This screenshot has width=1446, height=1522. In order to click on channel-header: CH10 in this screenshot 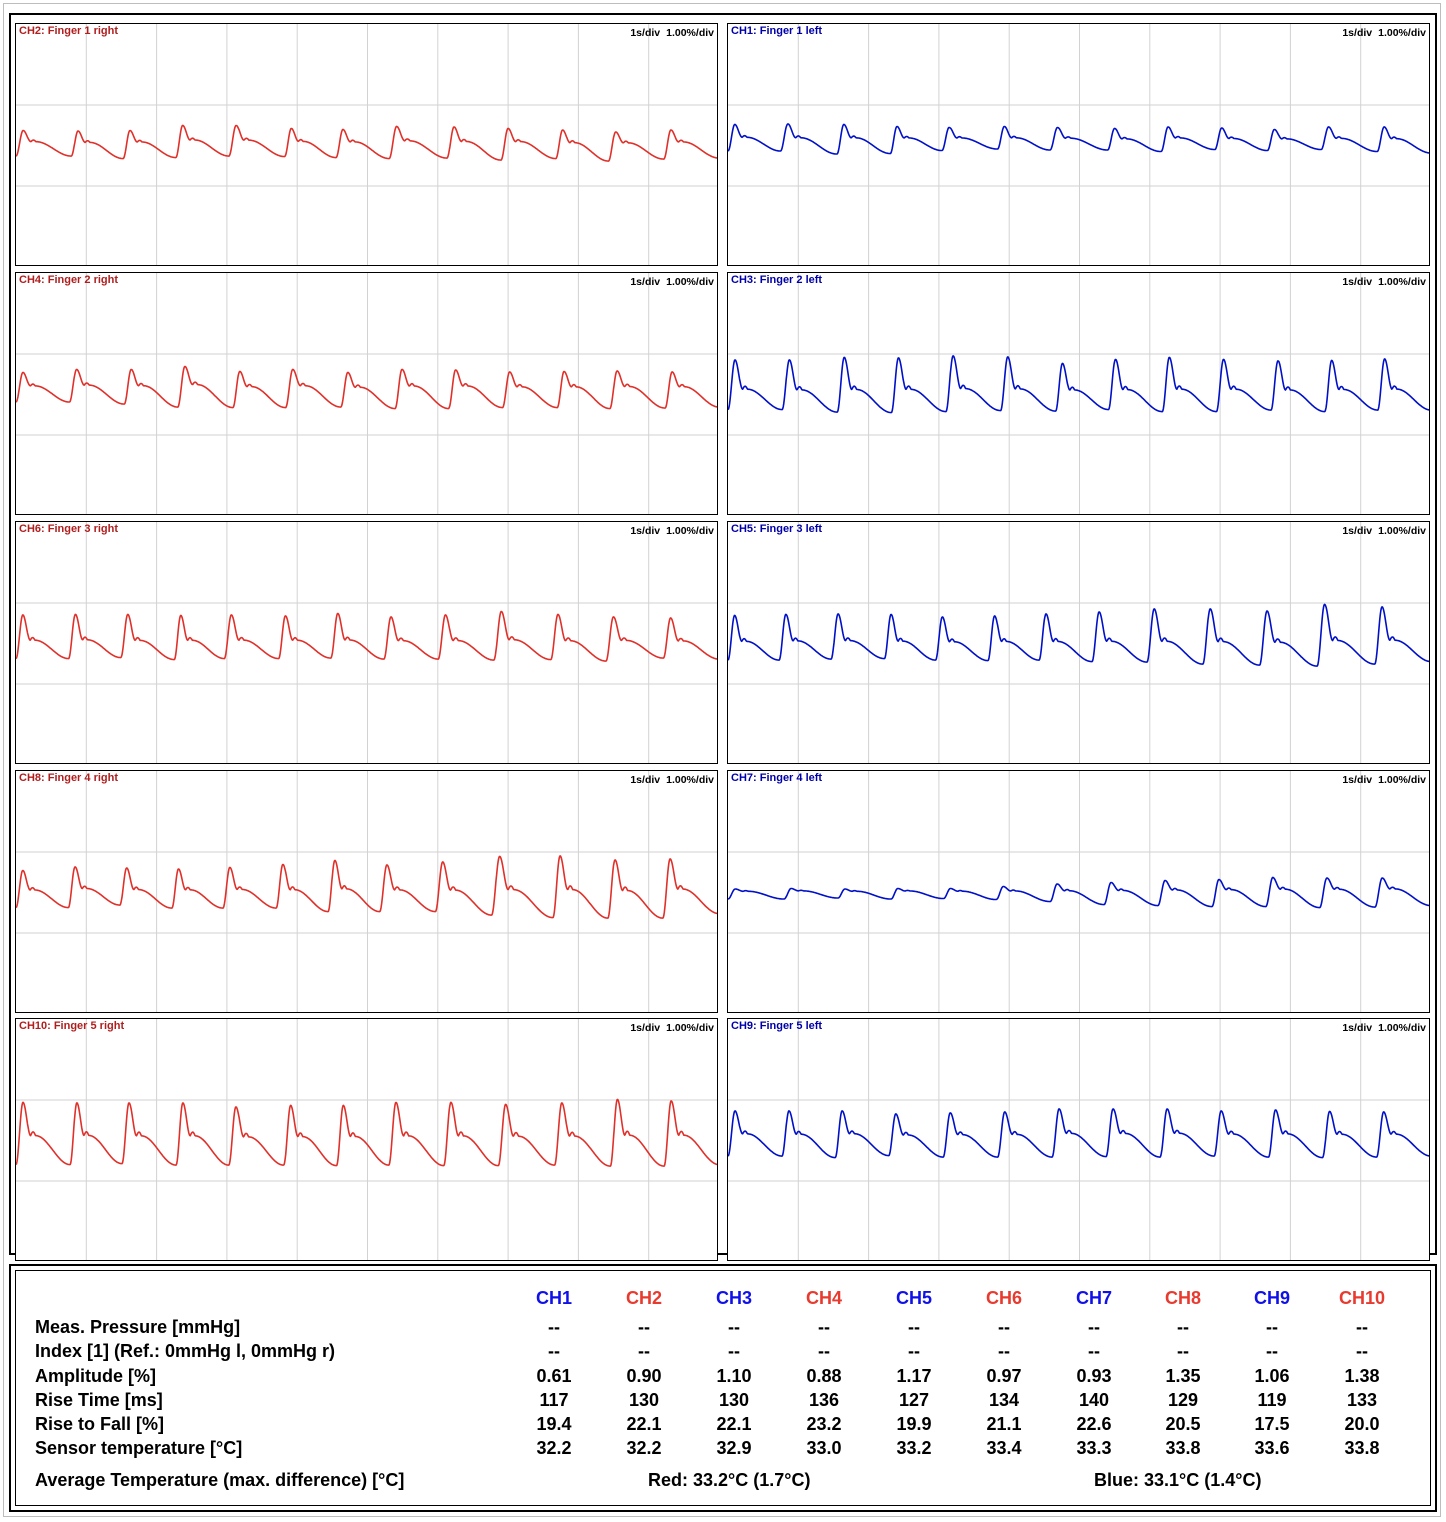, I will do `click(1362, 1298)`.